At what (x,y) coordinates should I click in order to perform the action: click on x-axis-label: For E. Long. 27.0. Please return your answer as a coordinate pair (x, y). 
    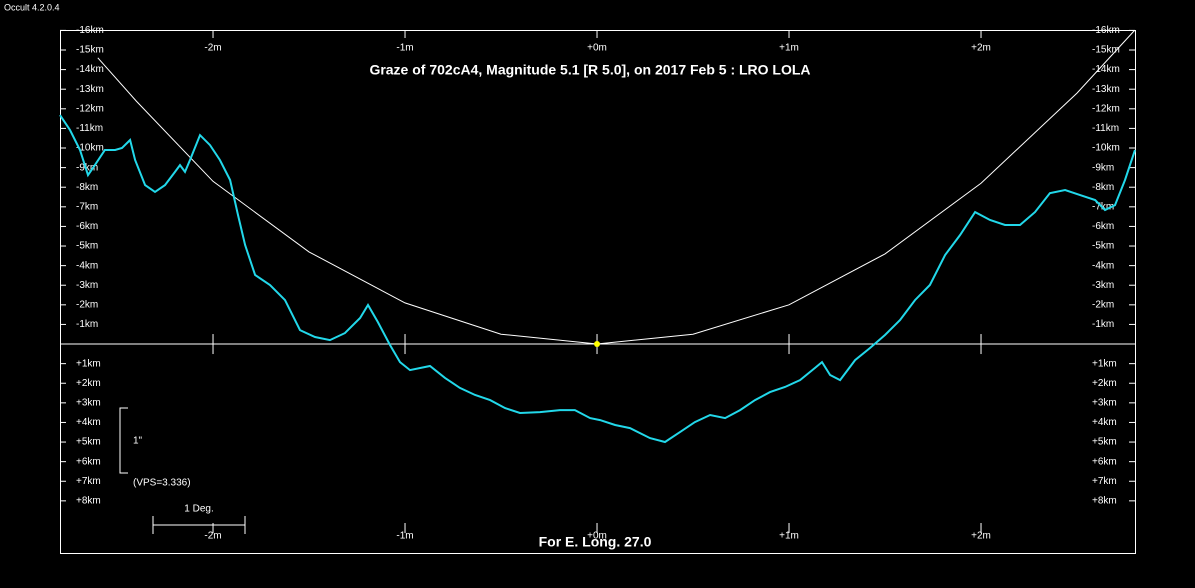
    Looking at the image, I should click on (595, 542).